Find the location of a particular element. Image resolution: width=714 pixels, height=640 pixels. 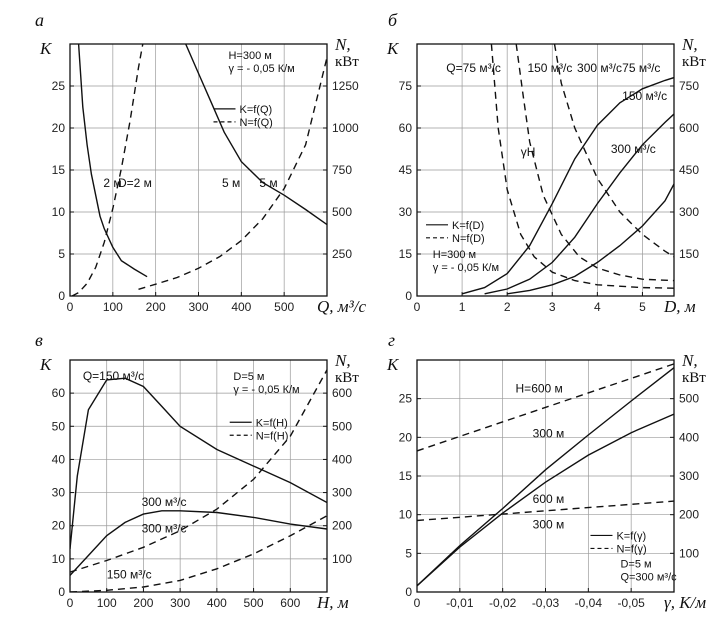

legend-label: K=f(D) is located at coordinates (468, 226).